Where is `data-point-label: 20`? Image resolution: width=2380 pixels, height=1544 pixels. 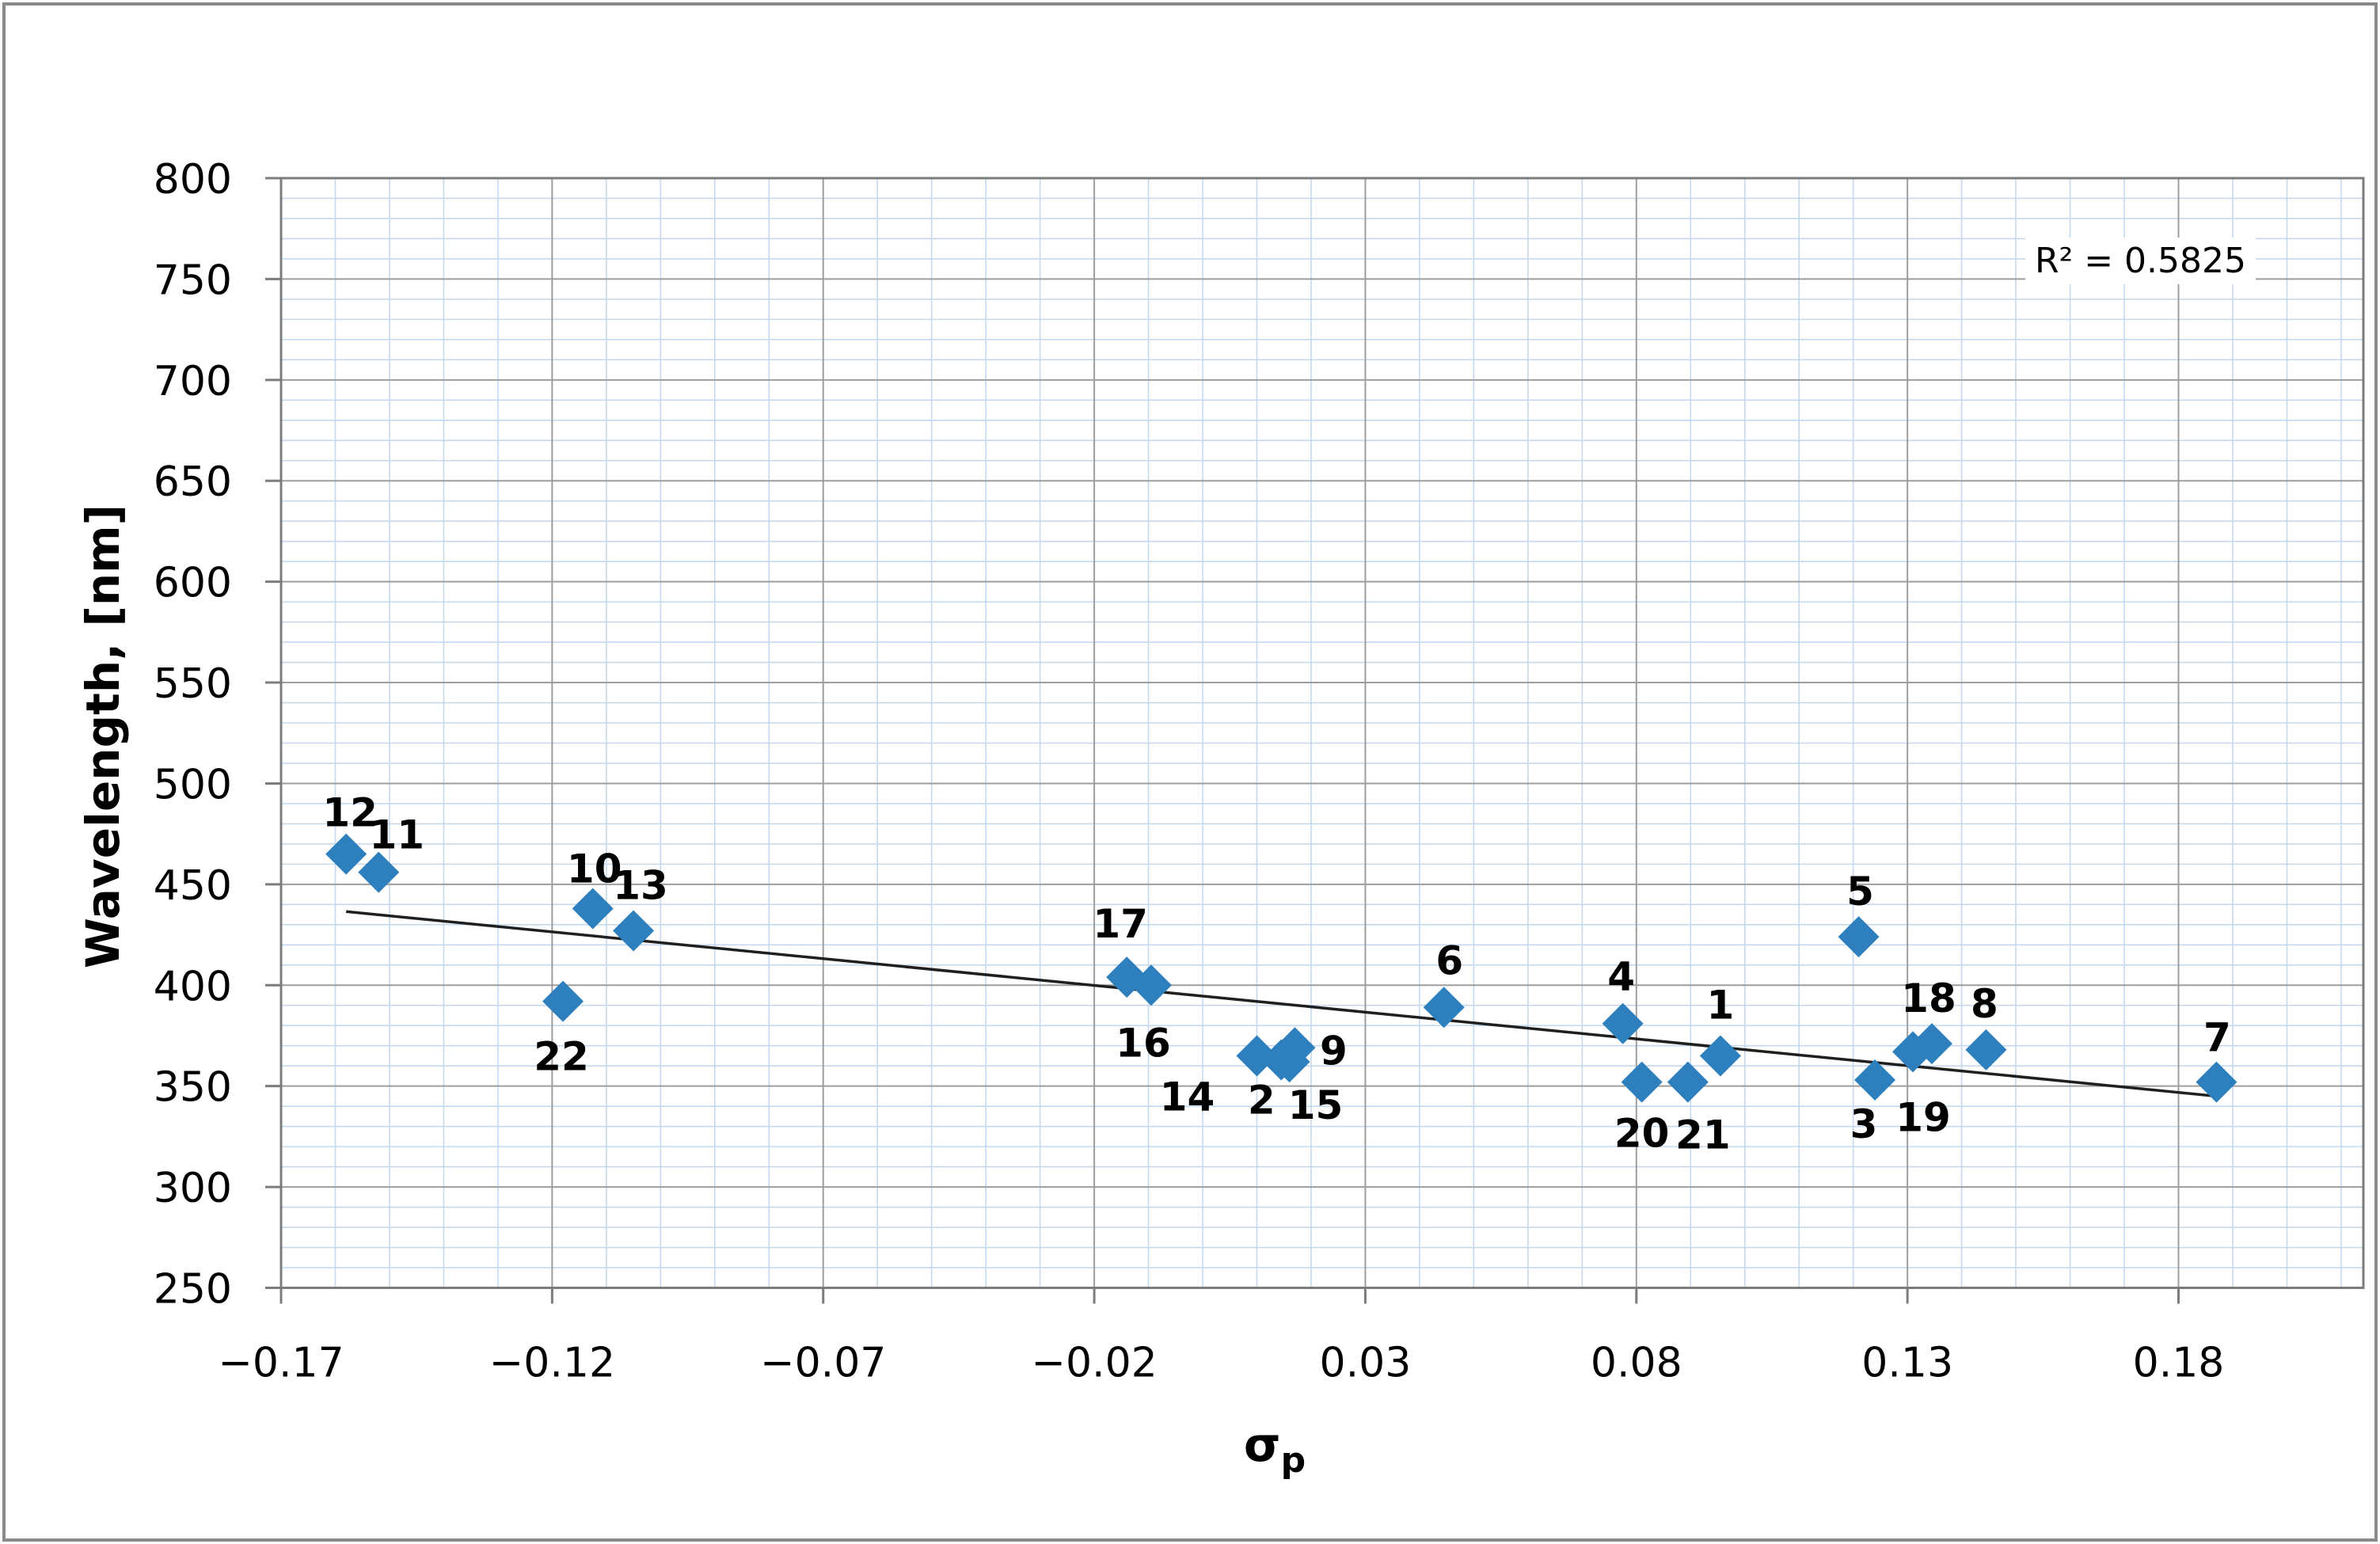 data-point-label: 20 is located at coordinates (1642, 1134).